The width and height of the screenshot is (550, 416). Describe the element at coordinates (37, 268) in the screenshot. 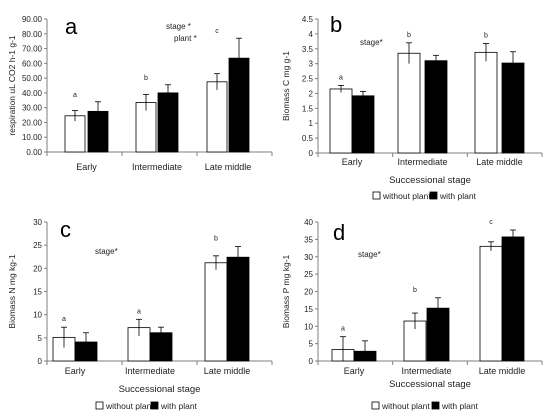

I see `y-tick-label: 20` at that location.